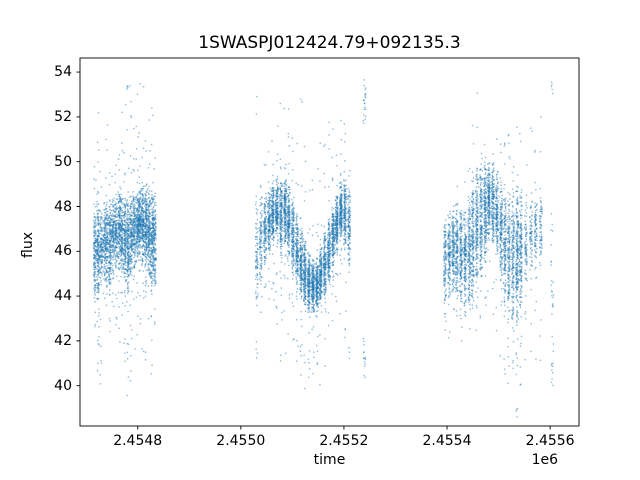 This screenshot has height=480, width=640. Describe the element at coordinates (241, 441) in the screenshot. I see `x-tick-label: 2.4550` at that location.